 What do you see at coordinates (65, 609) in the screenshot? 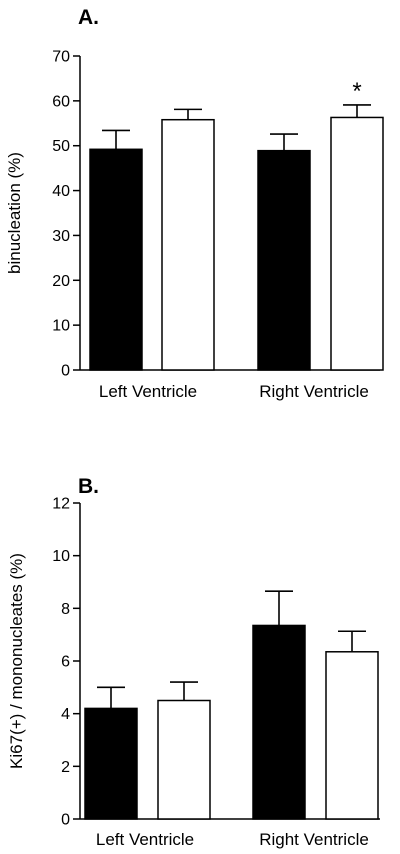
I see `y-tick-label: 8` at bounding box center [65, 609].